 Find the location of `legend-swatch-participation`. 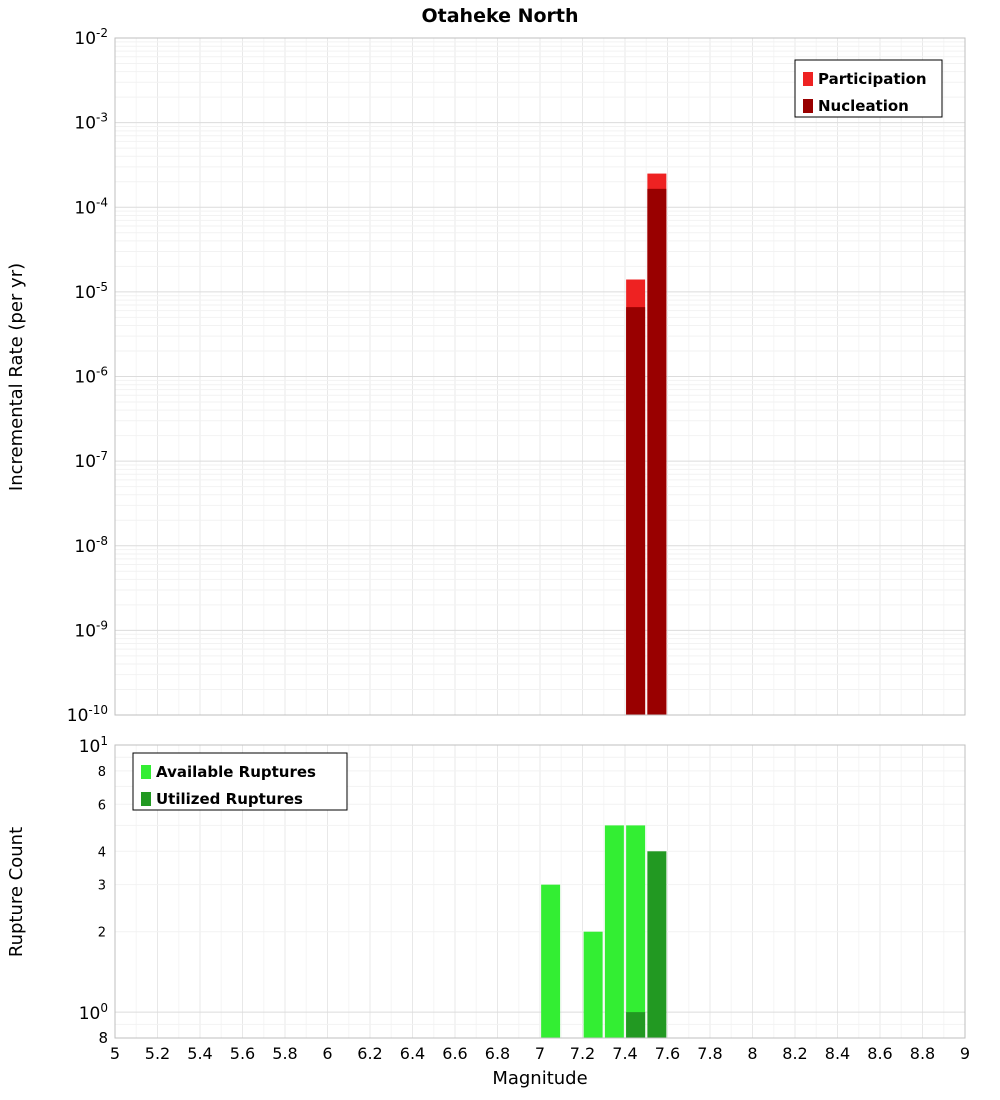

legend-swatch-participation is located at coordinates (808, 79).